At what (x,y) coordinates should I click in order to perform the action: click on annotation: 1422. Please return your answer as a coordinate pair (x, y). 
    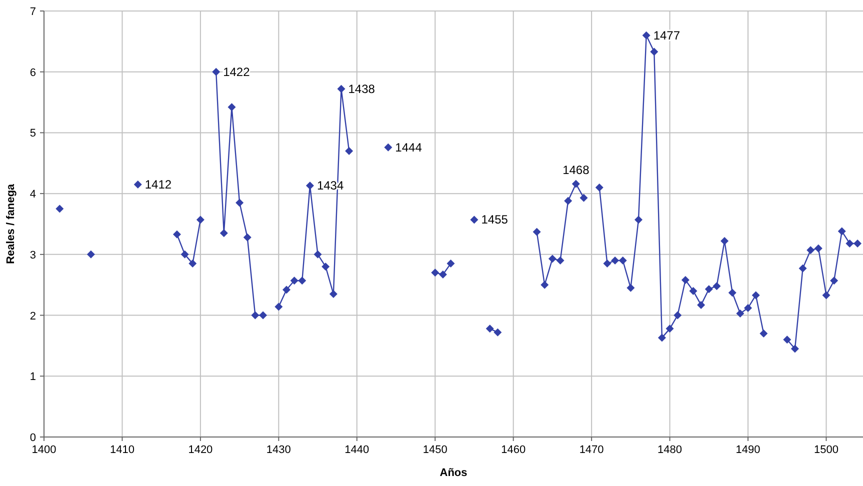
    Looking at the image, I should click on (236, 71).